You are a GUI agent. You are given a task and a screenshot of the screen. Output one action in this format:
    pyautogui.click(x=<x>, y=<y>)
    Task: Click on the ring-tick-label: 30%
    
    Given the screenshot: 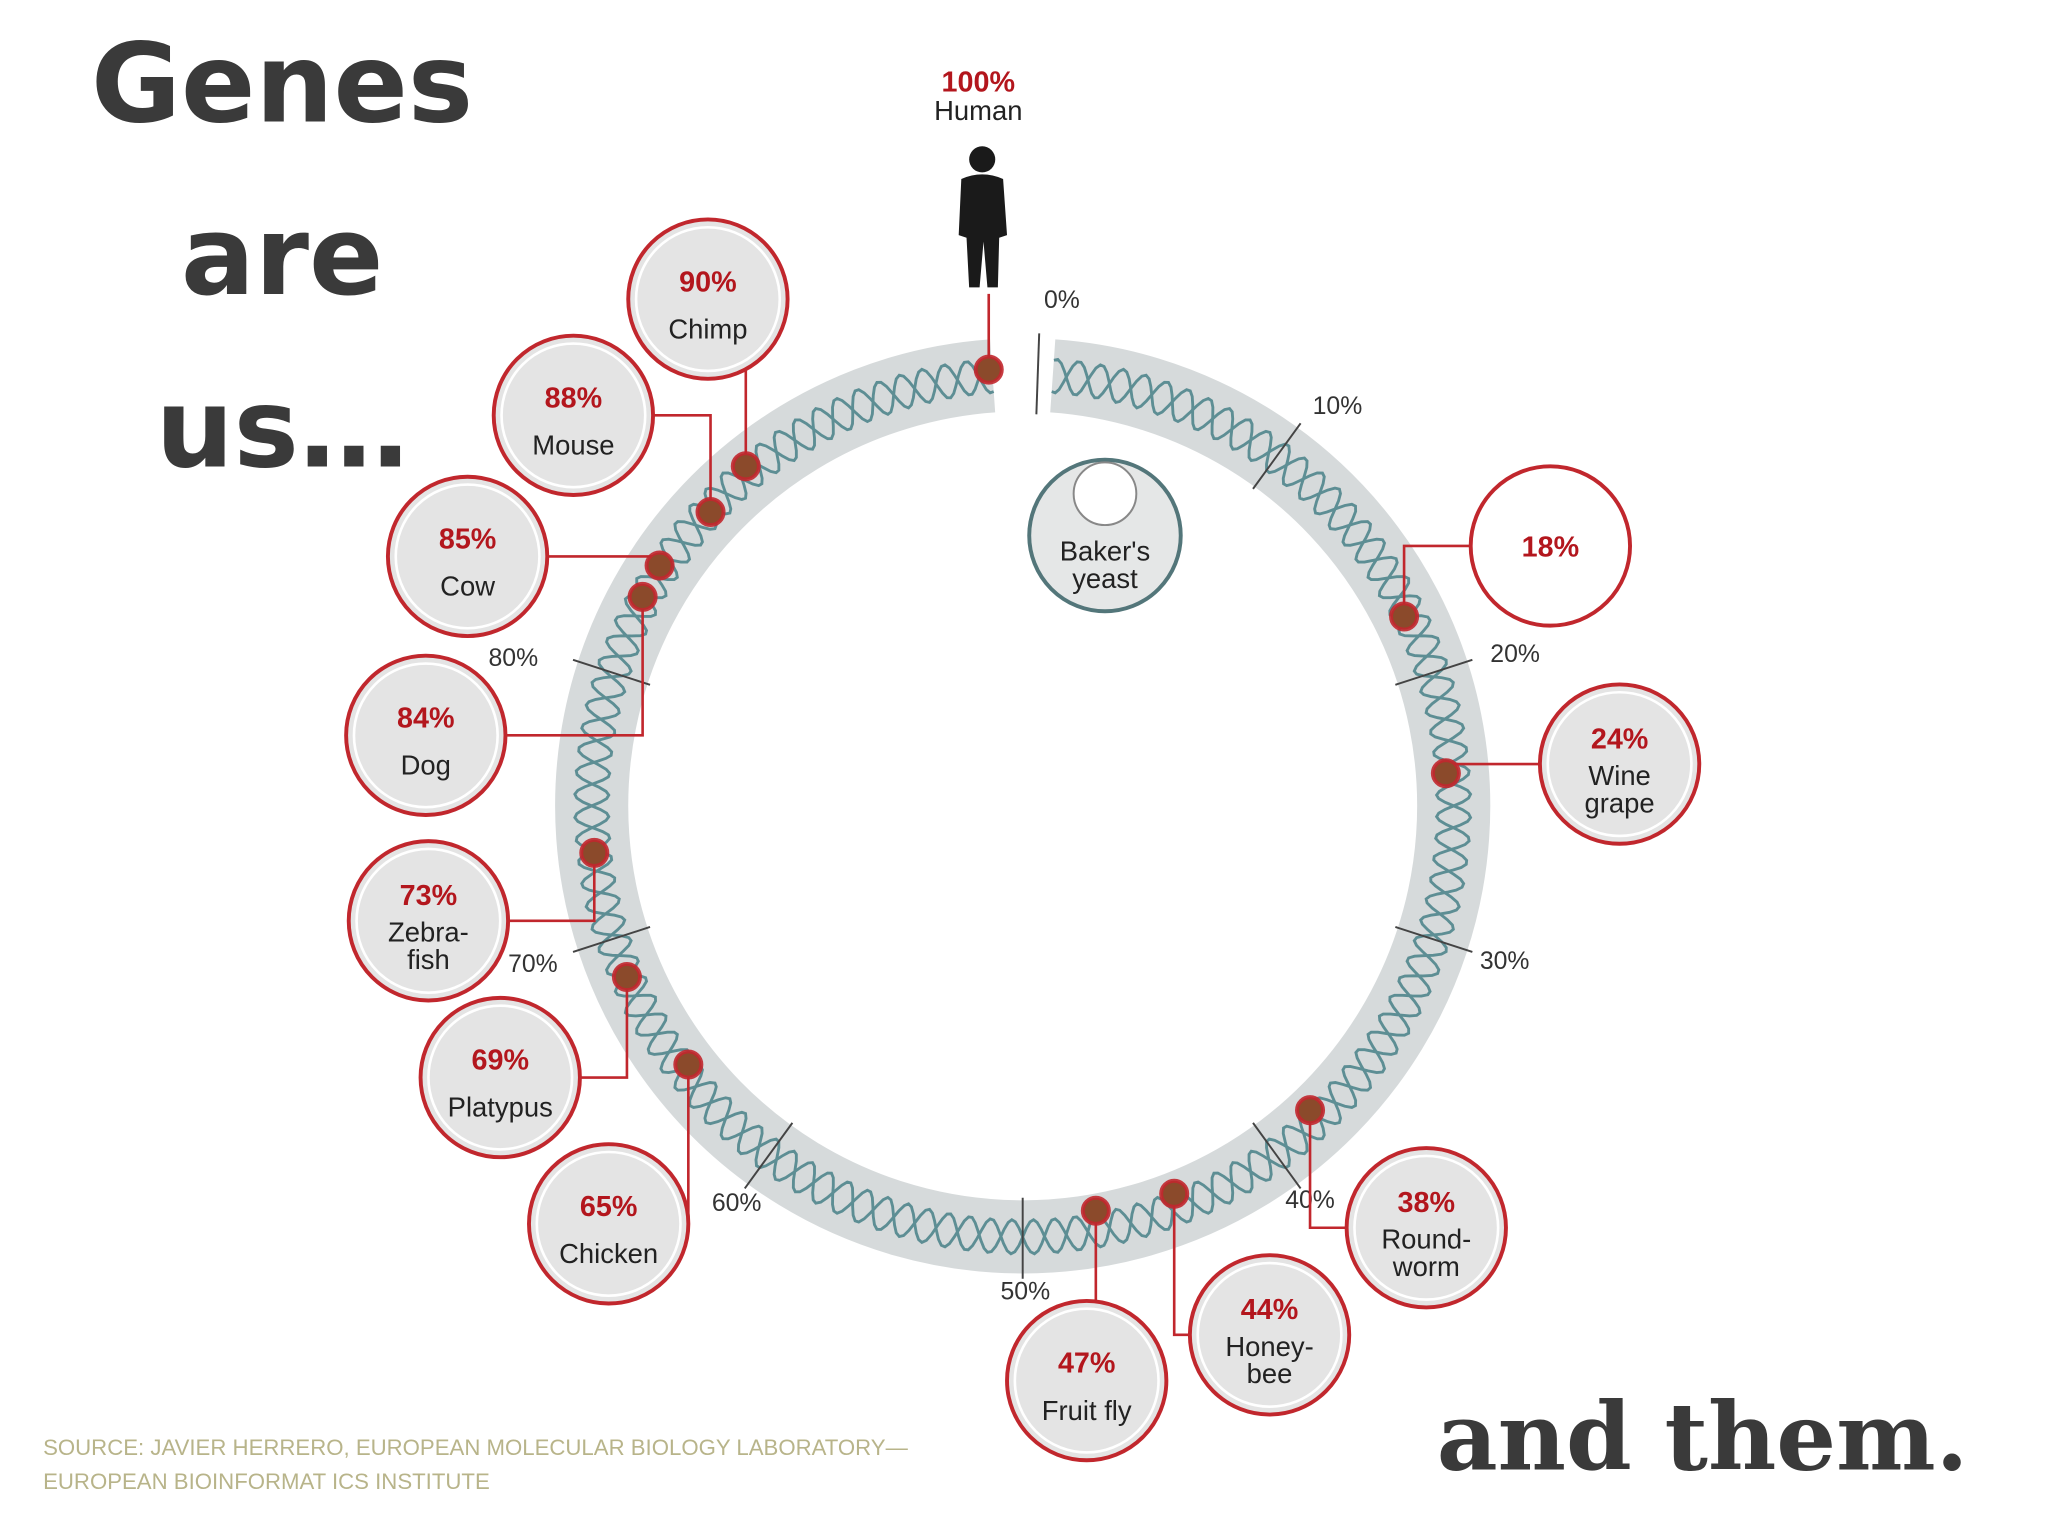 What is the action you would take?
    pyautogui.click(x=1505, y=961)
    